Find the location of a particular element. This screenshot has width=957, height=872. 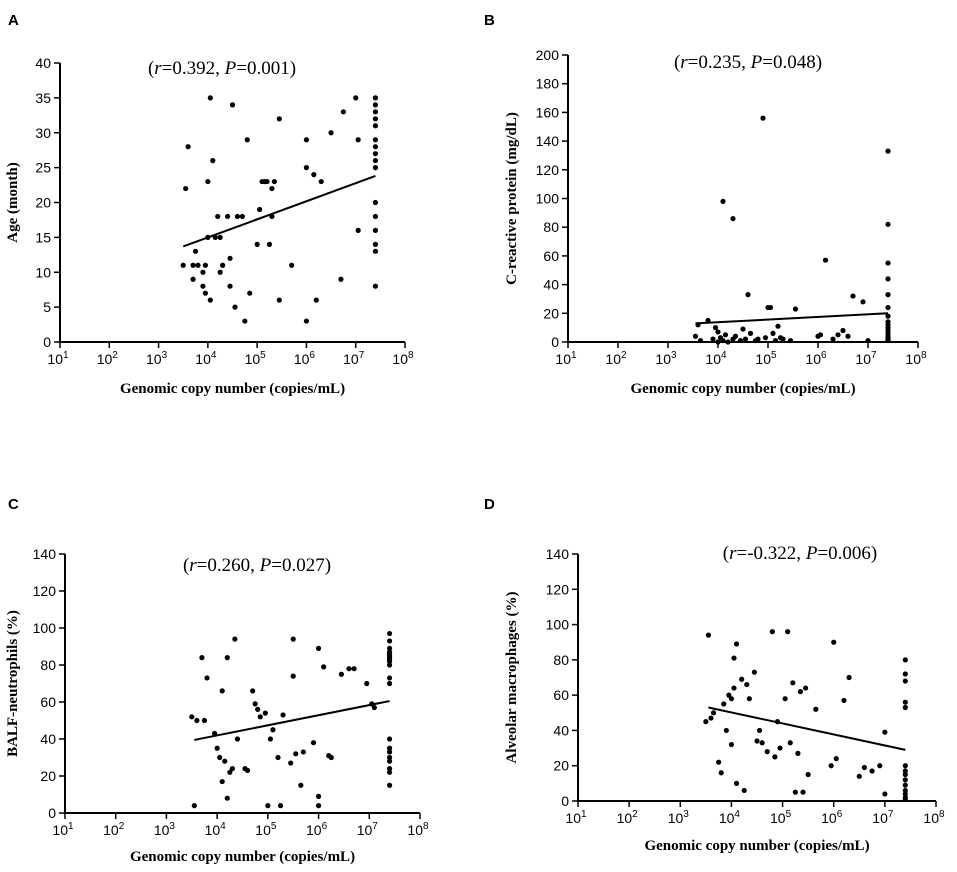

x-tick-label: 10³ is located at coordinates (165, 829).